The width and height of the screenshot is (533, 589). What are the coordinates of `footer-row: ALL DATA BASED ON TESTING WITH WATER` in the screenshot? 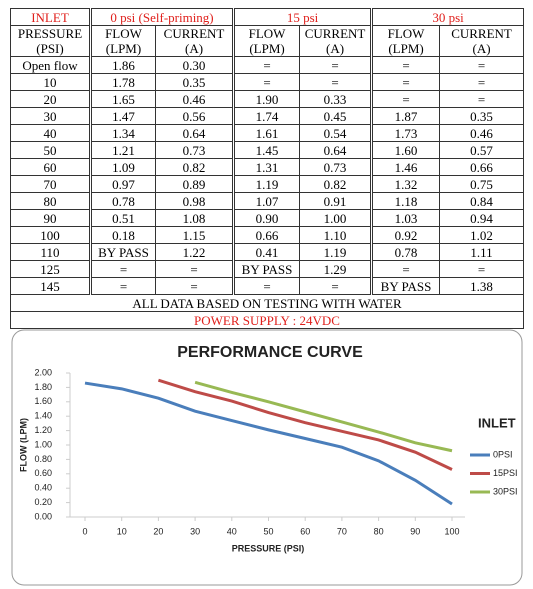 It's located at (267, 303).